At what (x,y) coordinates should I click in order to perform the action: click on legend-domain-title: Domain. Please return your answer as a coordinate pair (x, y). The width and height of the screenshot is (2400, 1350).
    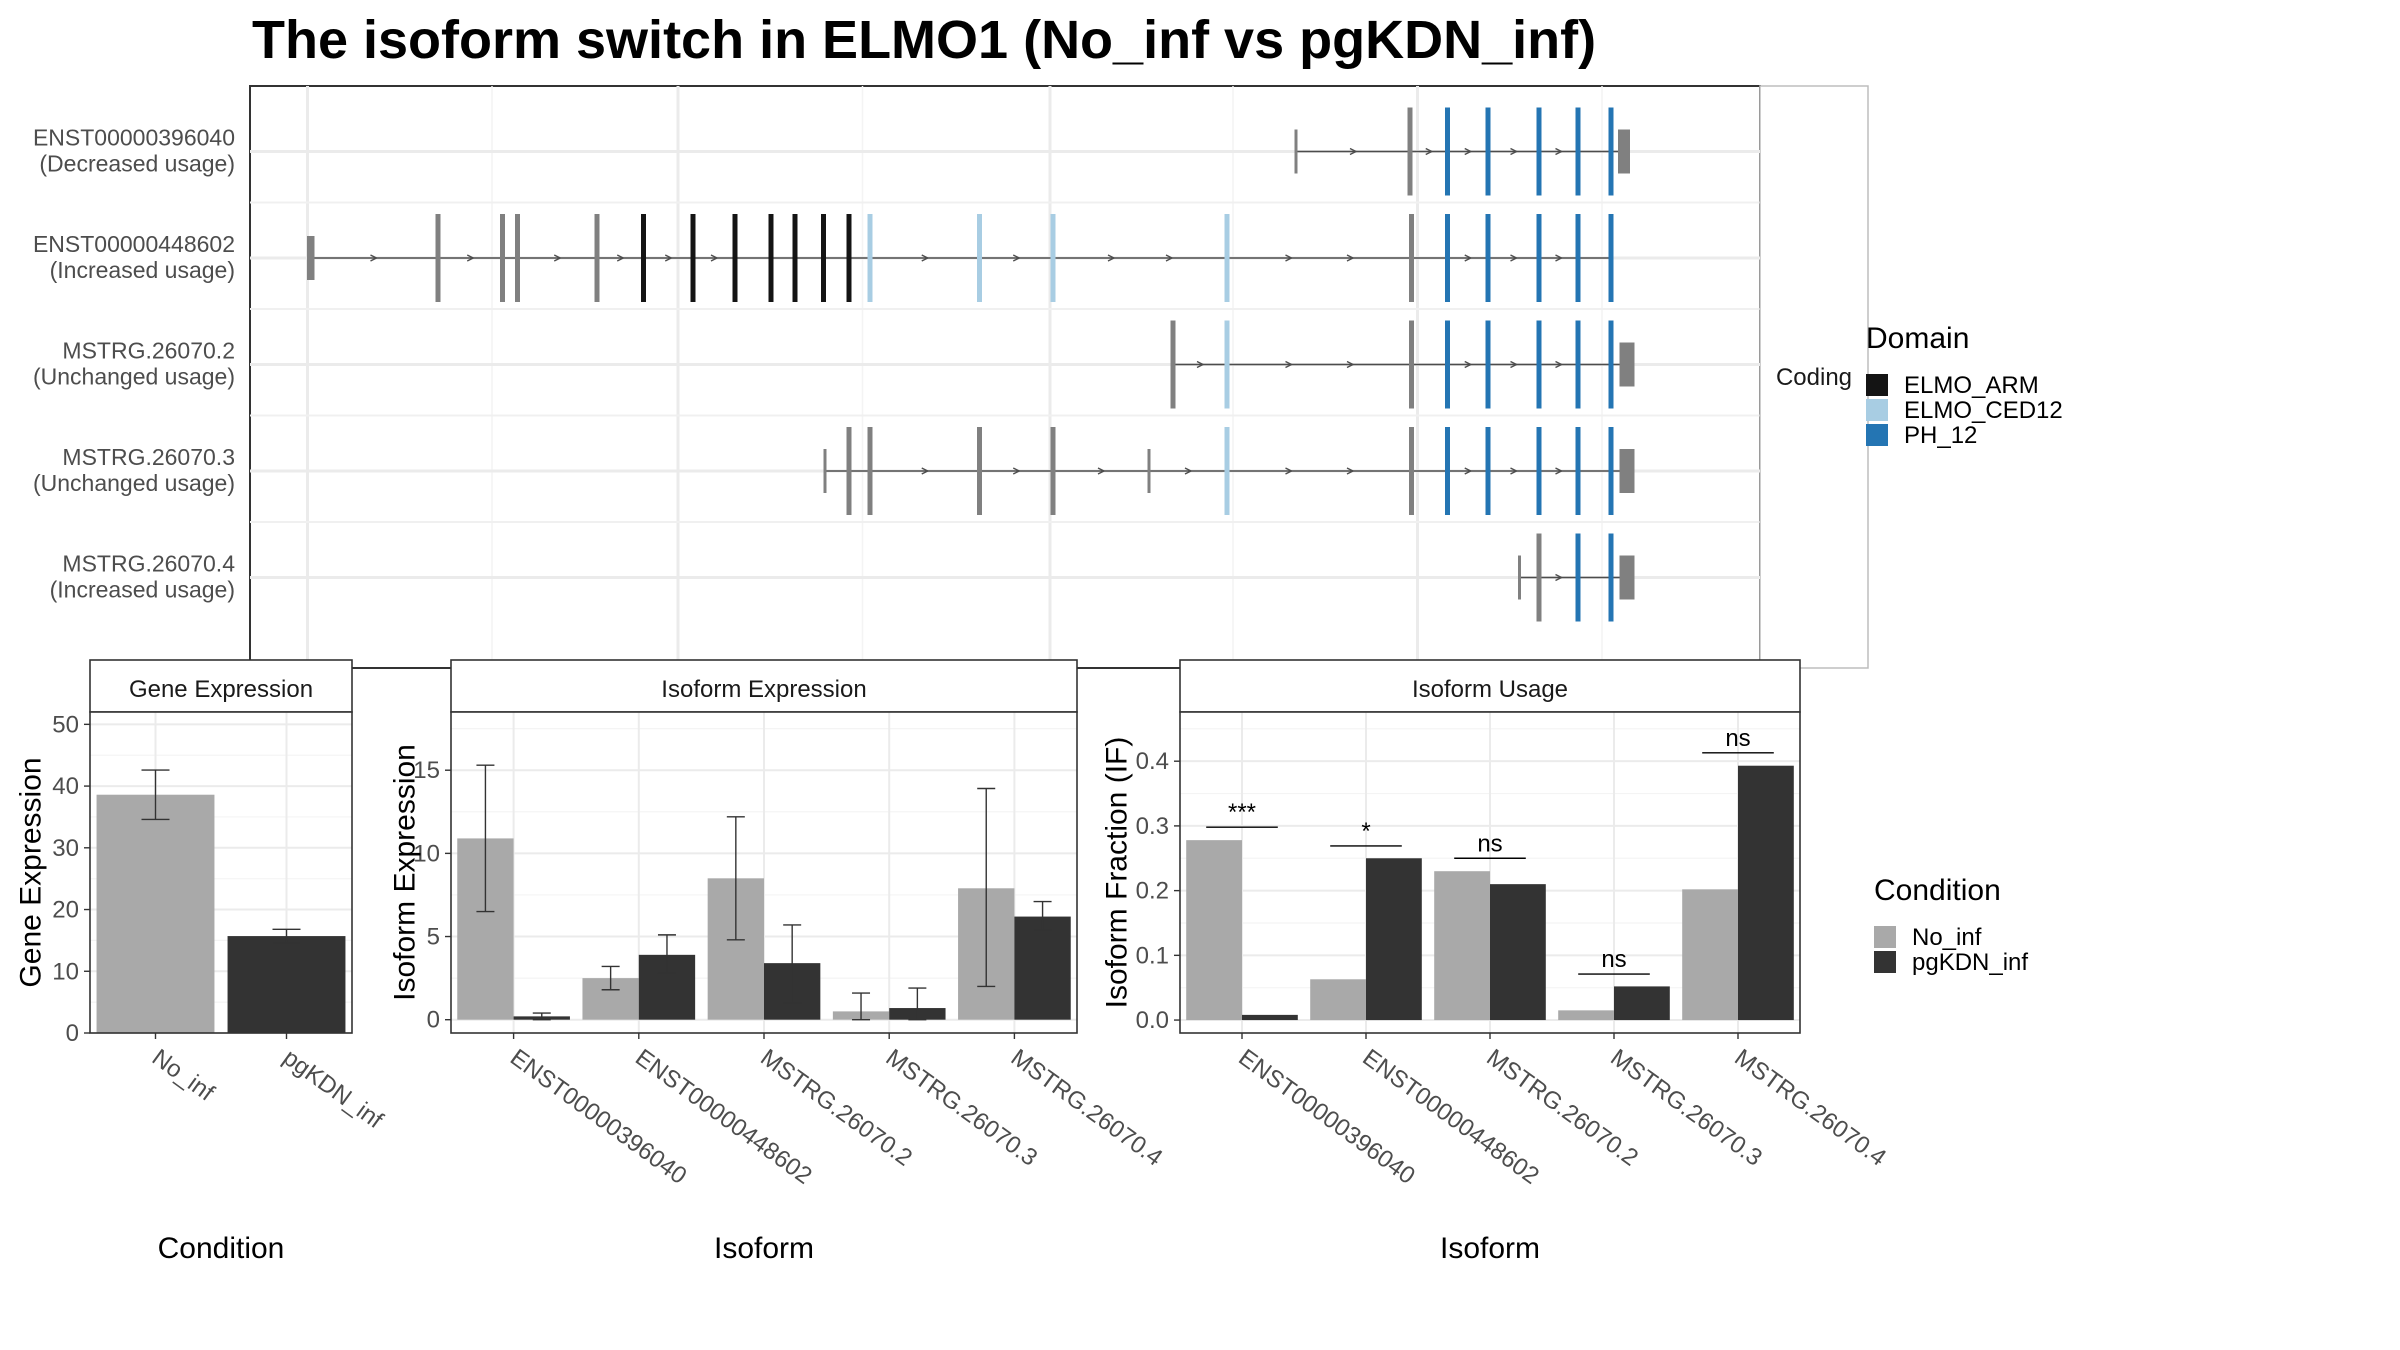
    Looking at the image, I should click on (1917, 338).